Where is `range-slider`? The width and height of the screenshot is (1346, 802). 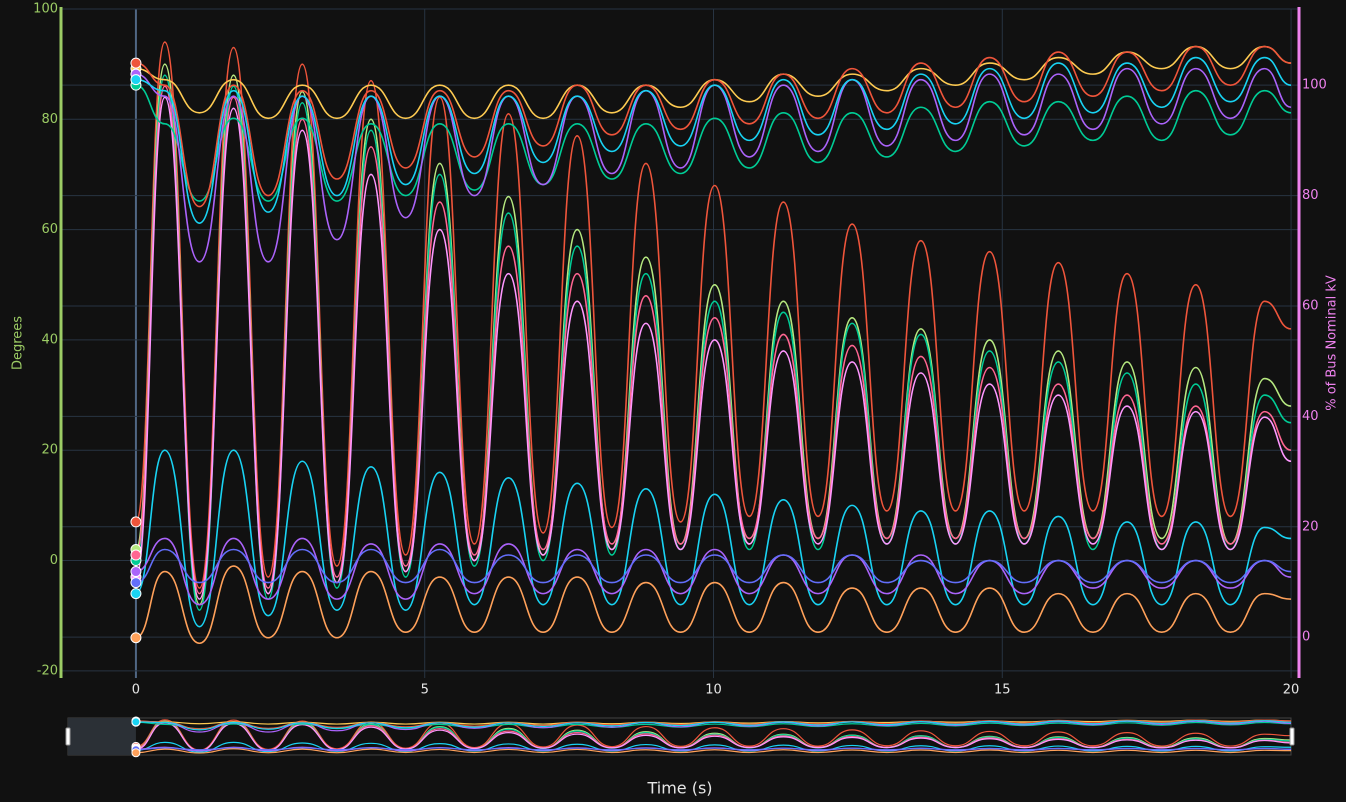 range-slider is located at coordinates (680, 737).